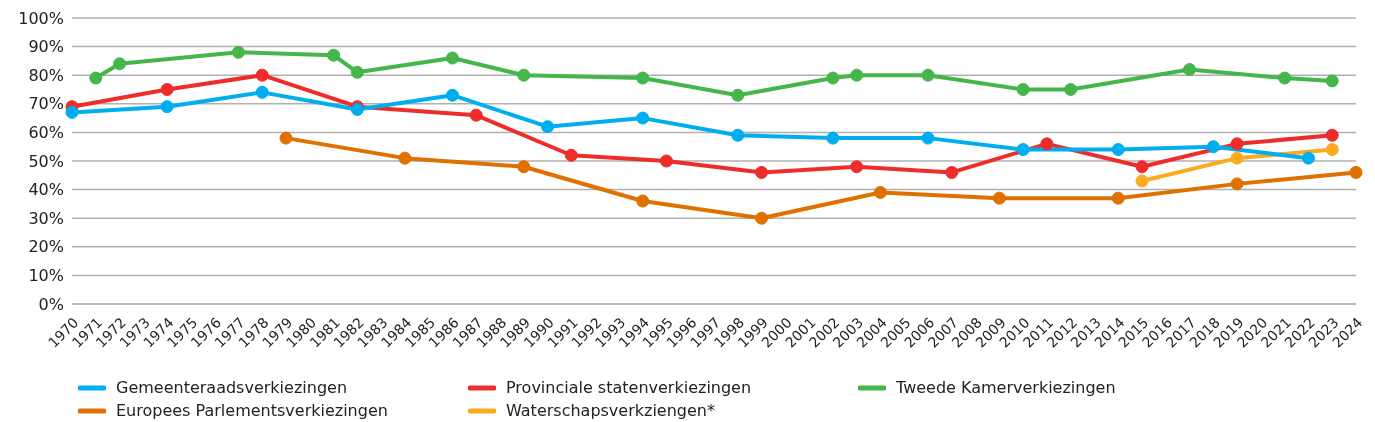 This screenshot has width=1375, height=422. I want to click on y-tick-label: 70%, so click(46, 104).